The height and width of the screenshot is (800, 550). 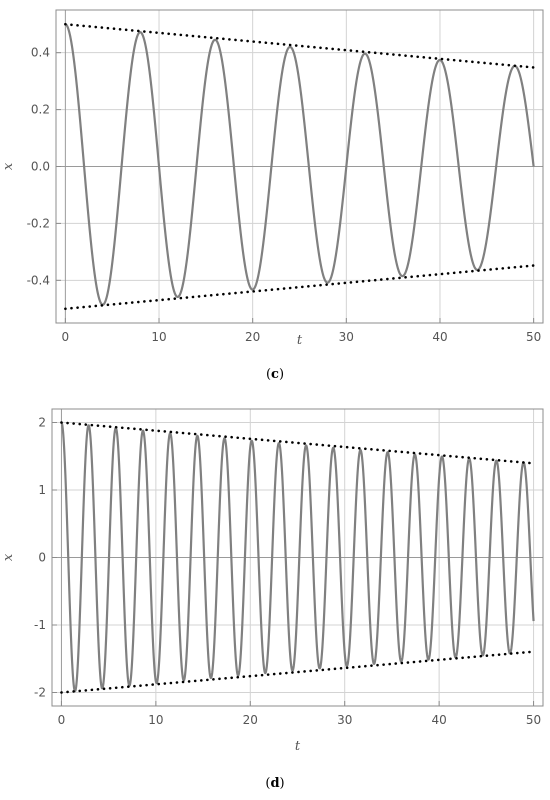 What do you see at coordinates (274, 783) in the screenshot?
I see `panel-caption: (d)` at bounding box center [274, 783].